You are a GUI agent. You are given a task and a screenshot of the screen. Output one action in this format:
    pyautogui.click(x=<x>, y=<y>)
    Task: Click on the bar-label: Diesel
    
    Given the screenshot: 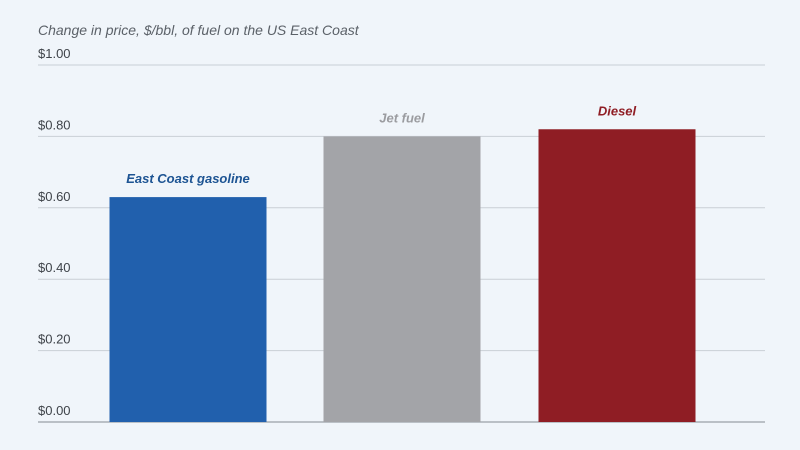 What is the action you would take?
    pyautogui.click(x=617, y=110)
    